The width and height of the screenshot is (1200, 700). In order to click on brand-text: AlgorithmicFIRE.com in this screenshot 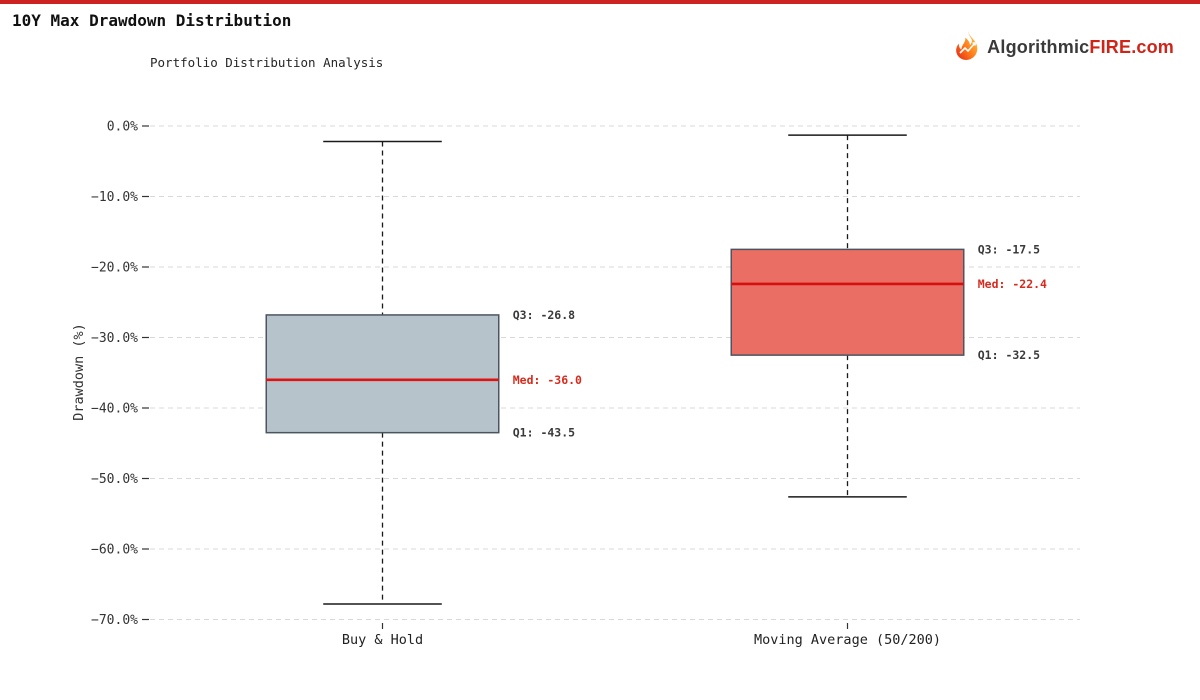, I will do `click(1080, 47)`.